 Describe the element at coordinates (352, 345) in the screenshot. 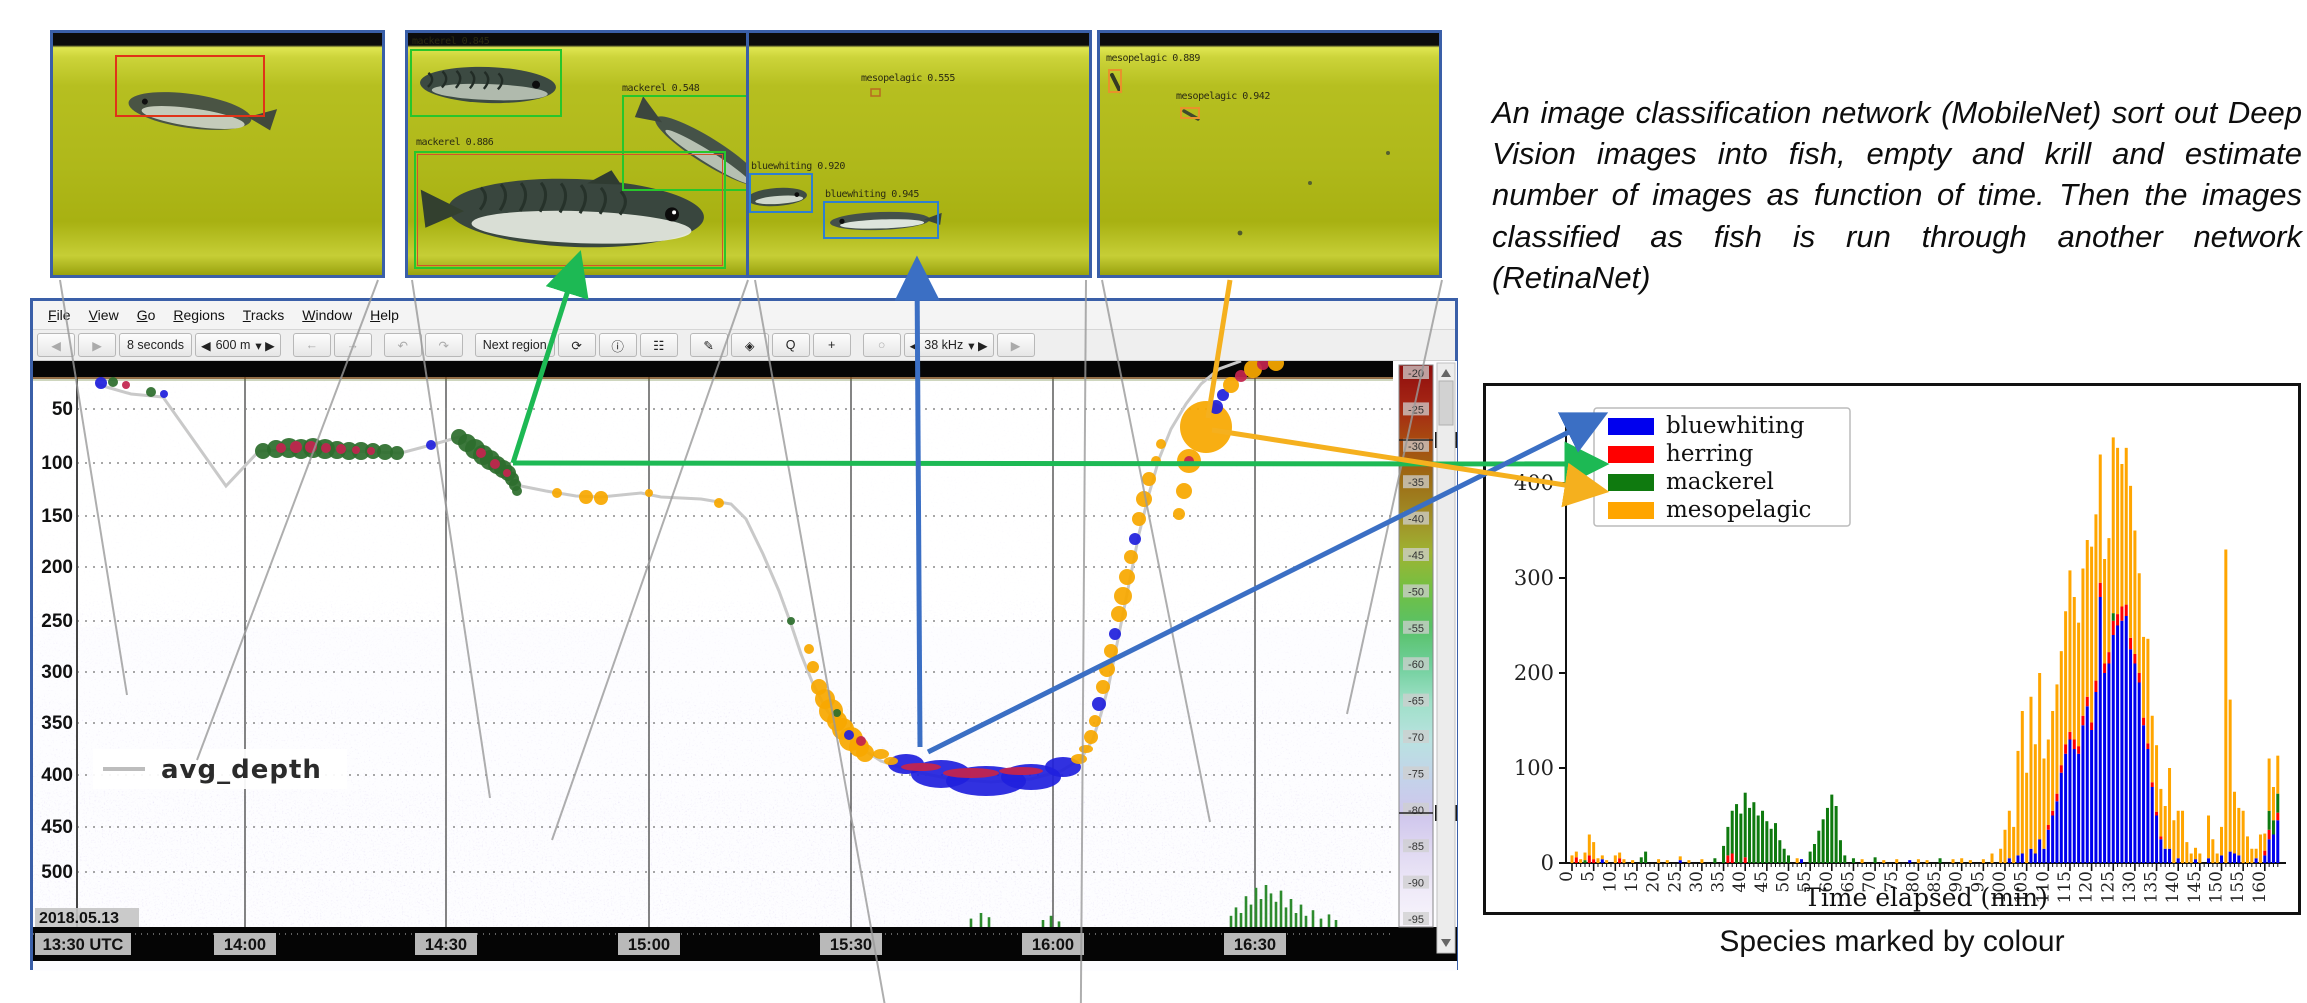

I see `forward-button: →` at that location.